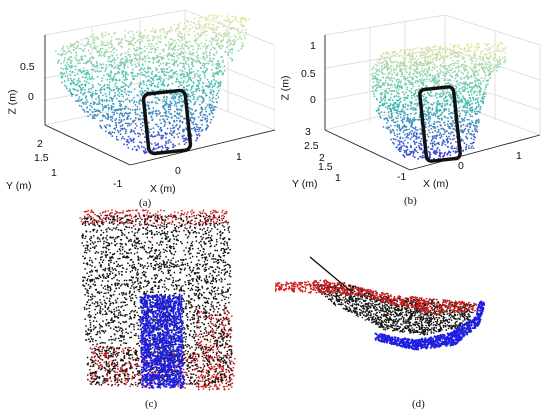 This screenshot has height=415, width=550. Describe the element at coordinates (410, 201) in the screenshot. I see `caption-b: (b)` at that location.